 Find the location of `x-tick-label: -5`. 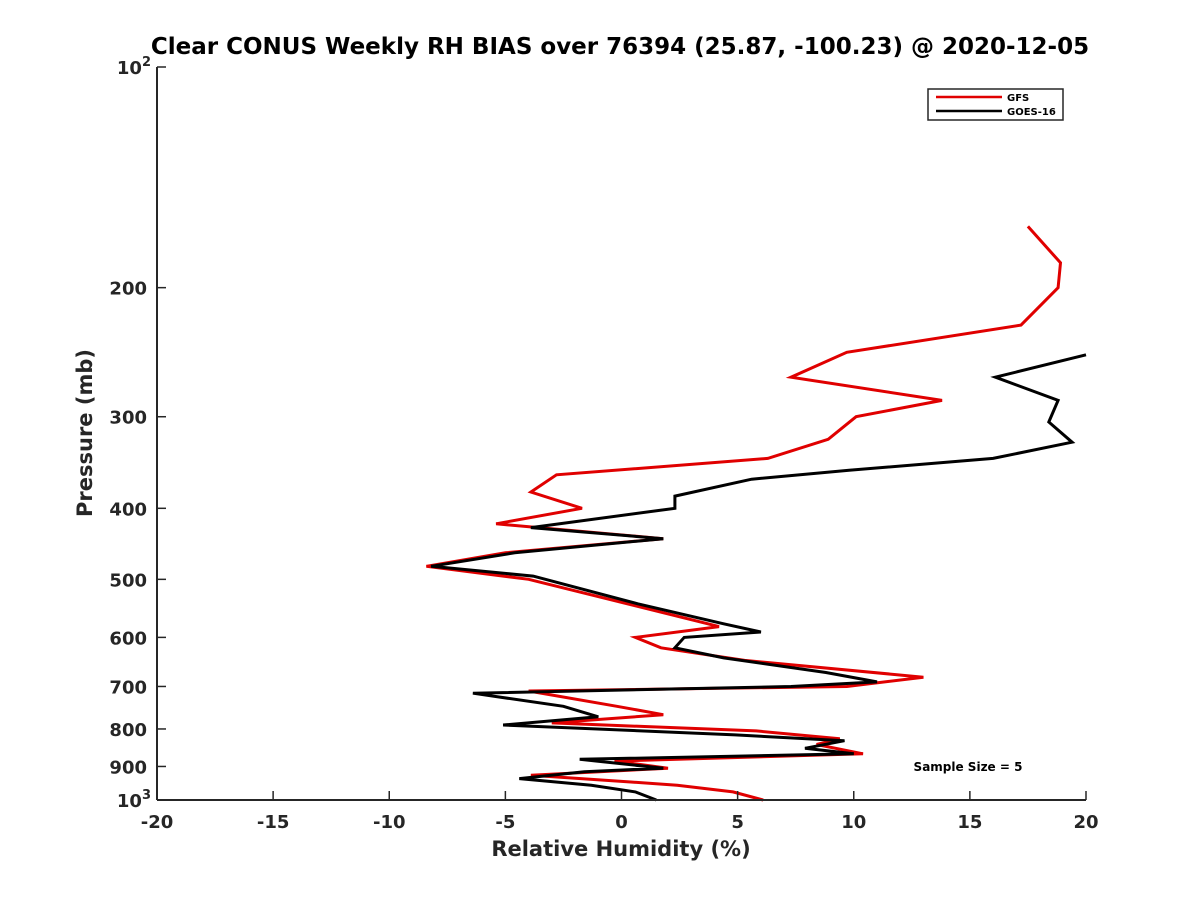

x-tick-label: -5 is located at coordinates (505, 822).